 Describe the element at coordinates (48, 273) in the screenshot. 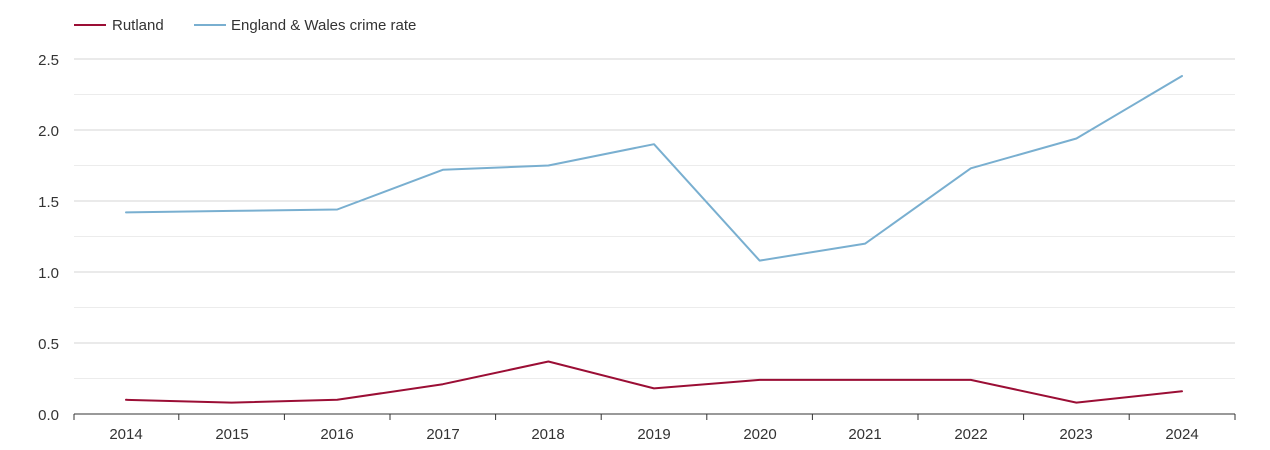

I see `y-tick-label: 1.0` at that location.